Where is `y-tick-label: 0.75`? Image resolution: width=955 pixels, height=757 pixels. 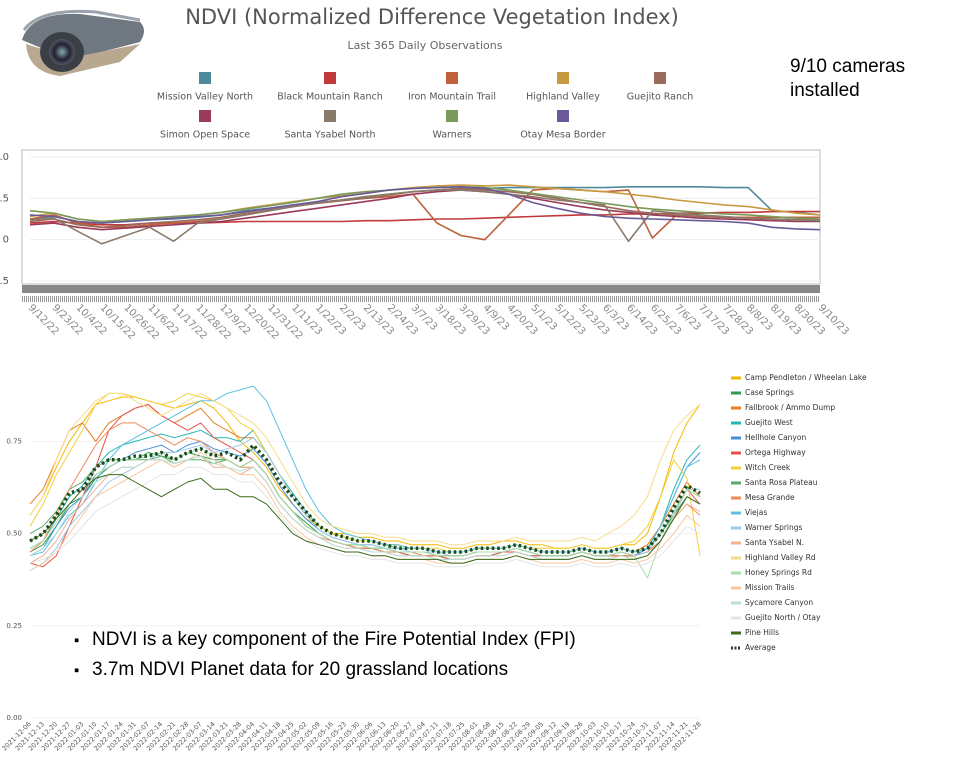 y-tick-label: 0.75 is located at coordinates (14, 441).